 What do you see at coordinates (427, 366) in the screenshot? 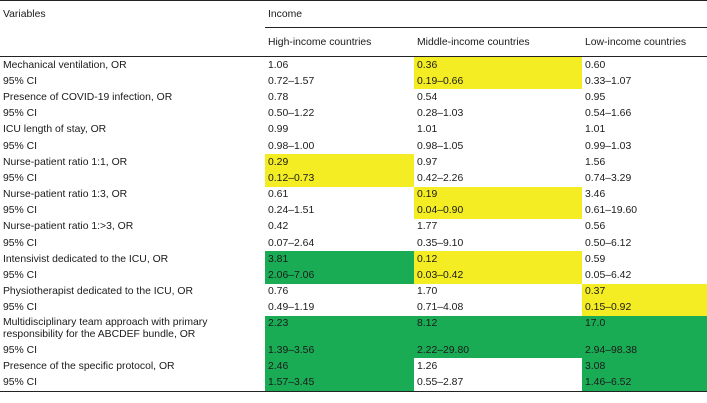
I see `middle-income-value: 1.26` at bounding box center [427, 366].